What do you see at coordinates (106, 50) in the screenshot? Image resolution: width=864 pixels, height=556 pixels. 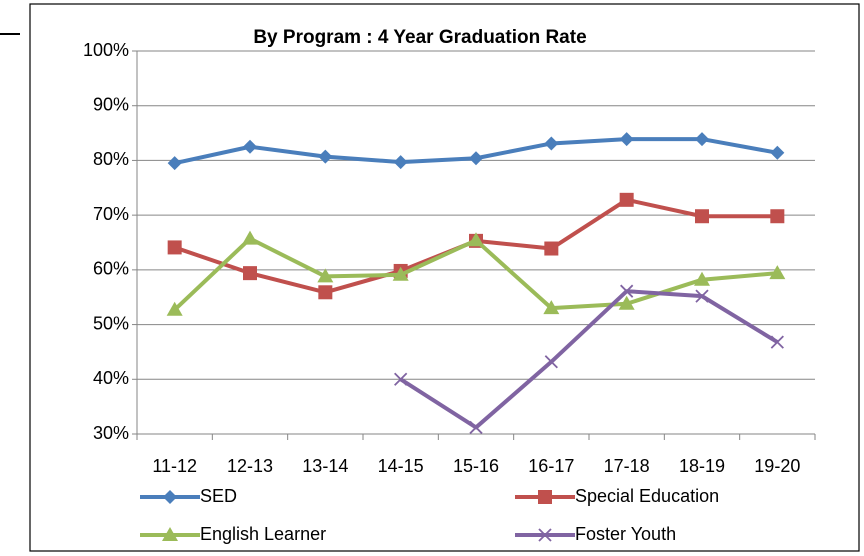 I see `y-tick-label: 100%` at bounding box center [106, 50].